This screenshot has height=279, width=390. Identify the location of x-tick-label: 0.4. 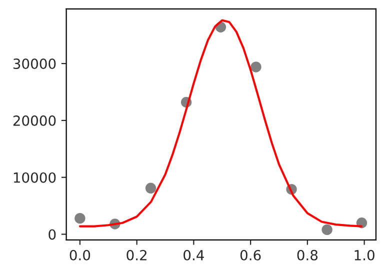
(194, 255).